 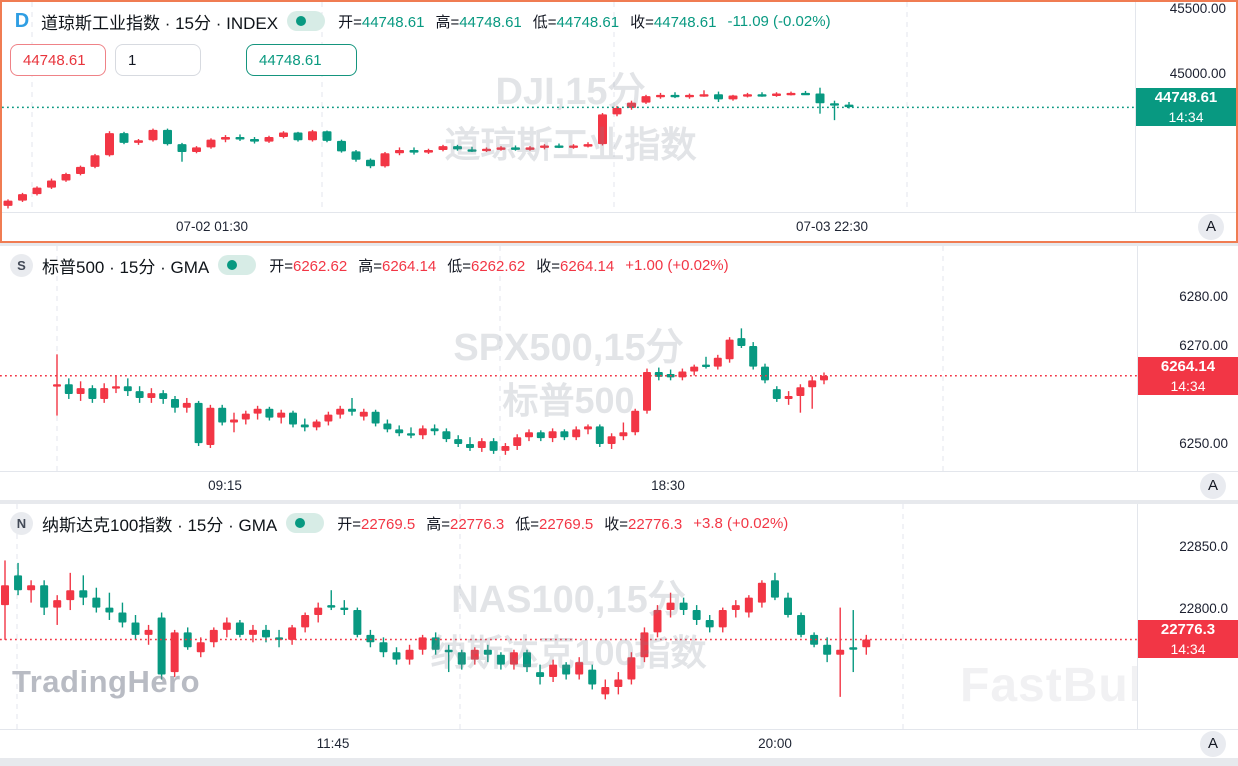 I want to click on price-tick-label: 6250.00, so click(x=1203, y=444).